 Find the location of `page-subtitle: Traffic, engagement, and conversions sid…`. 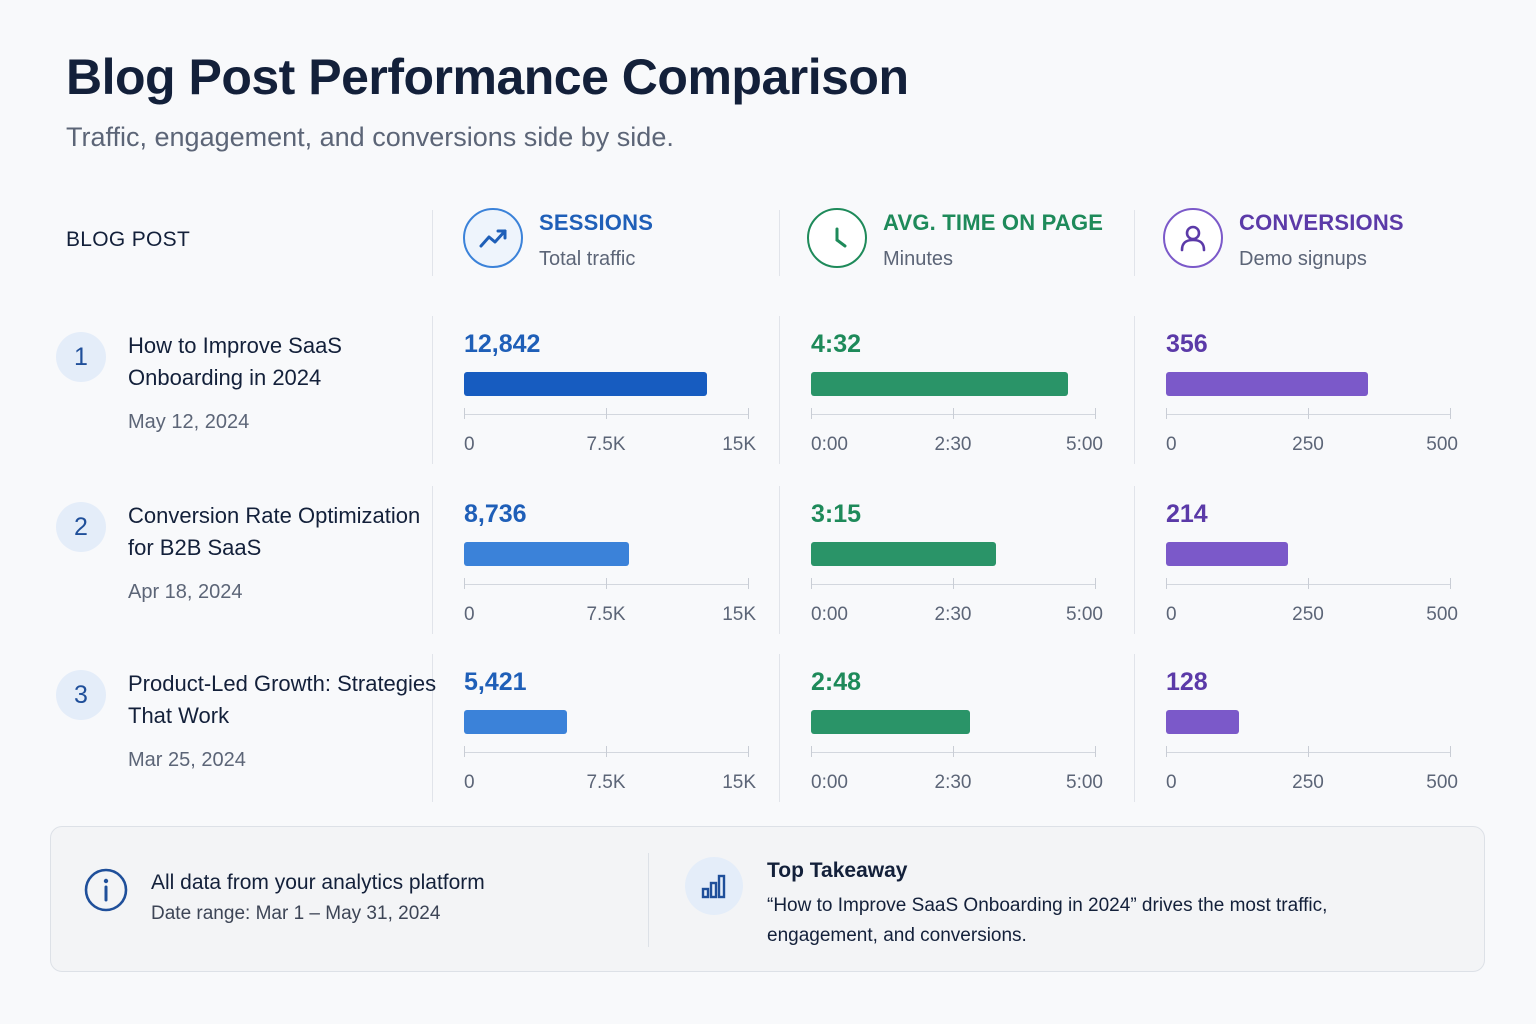

page-subtitle: Traffic, engagement, and conversions sid… is located at coordinates (370, 137).